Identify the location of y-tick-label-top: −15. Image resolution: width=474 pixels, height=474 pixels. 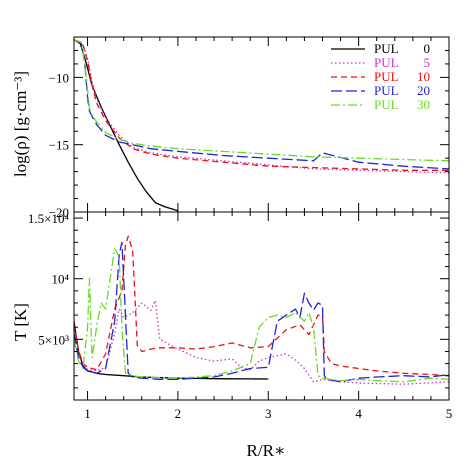
(59, 145).